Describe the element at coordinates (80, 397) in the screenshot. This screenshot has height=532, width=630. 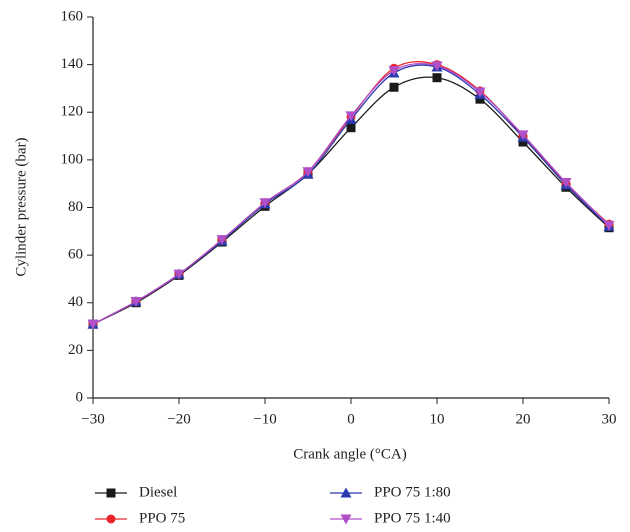
I see `y-tick-label: 0` at that location.